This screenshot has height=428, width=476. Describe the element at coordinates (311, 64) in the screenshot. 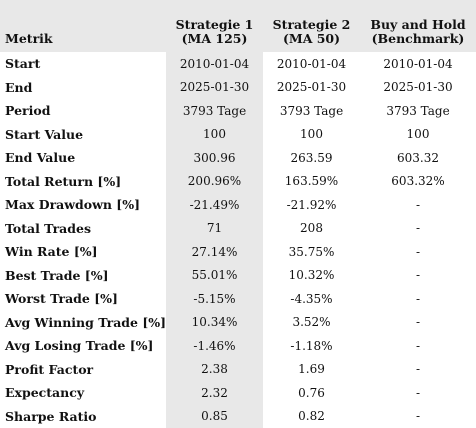

I see `strategy-2-value: 2010-01-04` at that location.